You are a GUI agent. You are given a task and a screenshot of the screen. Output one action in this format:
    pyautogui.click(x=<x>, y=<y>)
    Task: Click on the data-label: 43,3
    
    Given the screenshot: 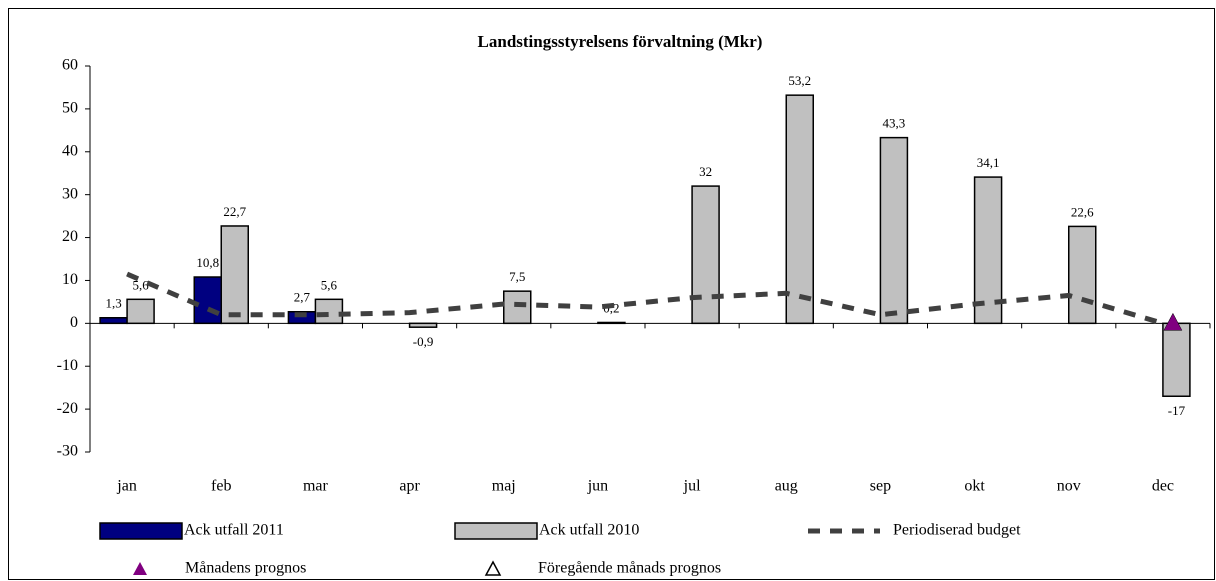 What is the action you would take?
    pyautogui.click(x=894, y=123)
    